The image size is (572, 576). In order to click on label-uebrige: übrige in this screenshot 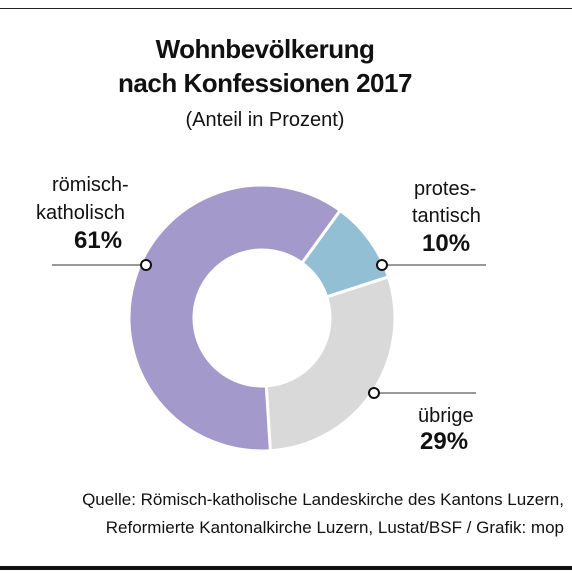, I will do `click(446, 416)`.